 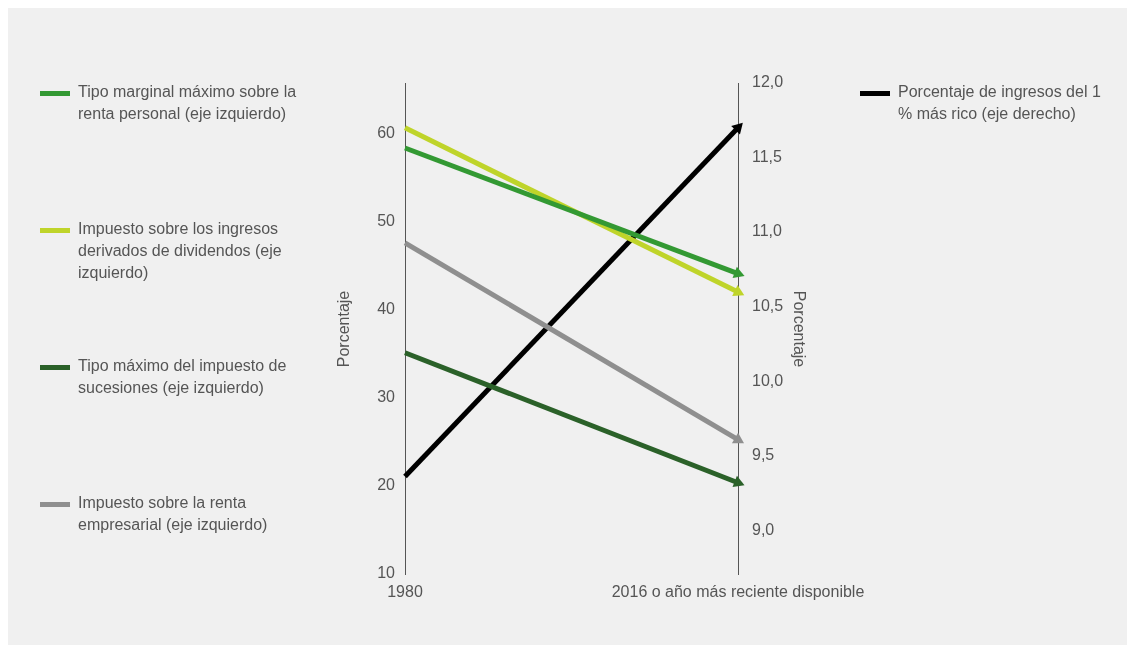 I want to click on y-tick-label: 50, so click(x=386, y=221).